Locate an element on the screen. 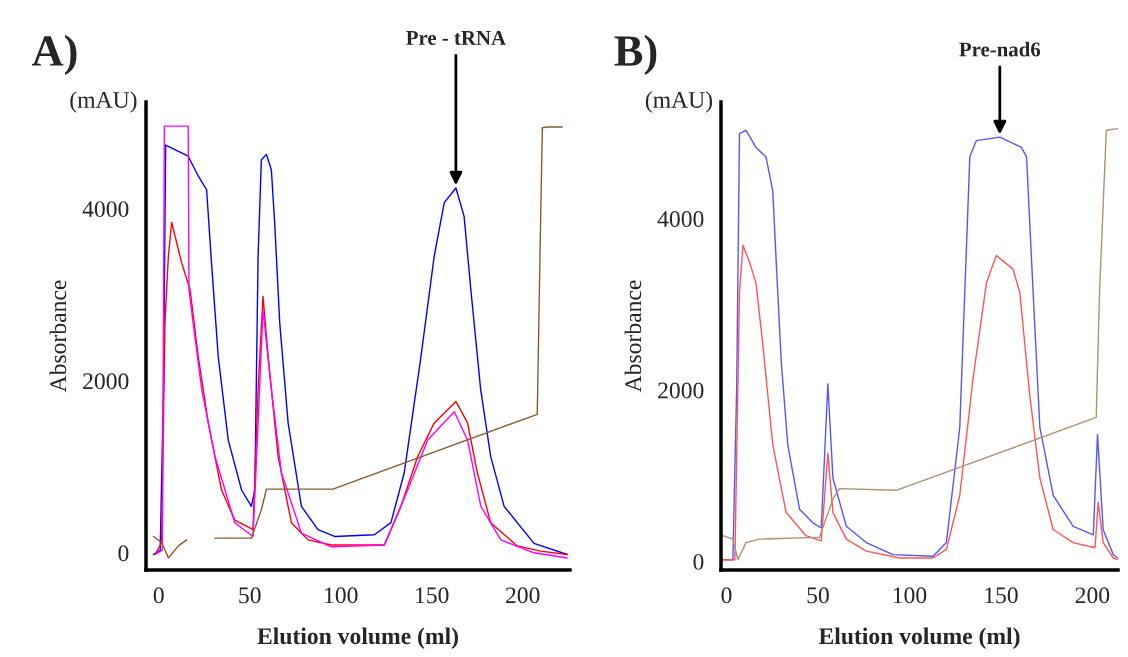 The image size is (1128, 657). chart-title: B) is located at coordinates (635, 55).